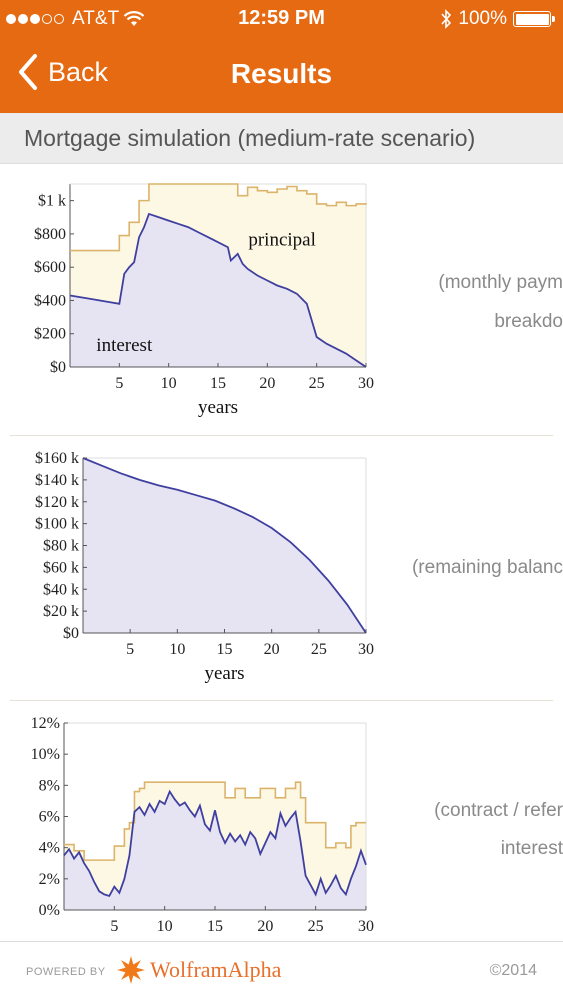 The width and height of the screenshot is (563, 1001). I want to click on carrier-label: AT&T, so click(96, 18).